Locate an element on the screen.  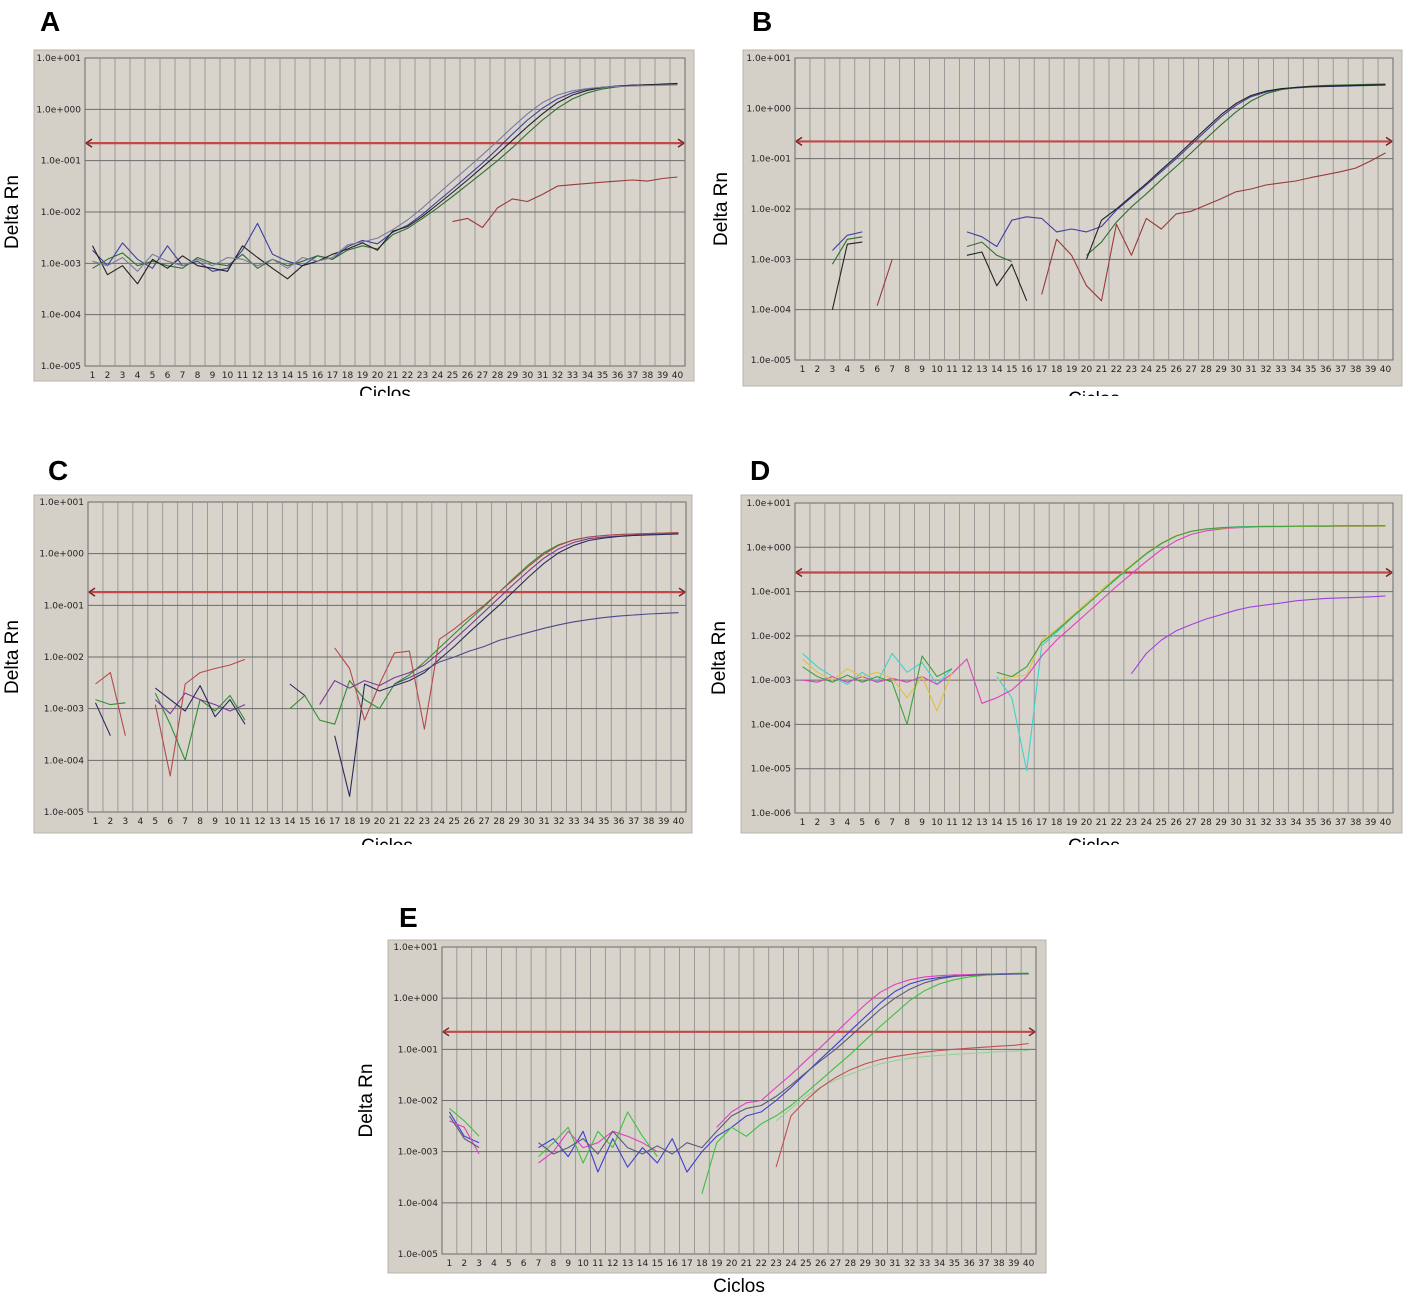
x-tick-label: 36 is located at coordinates (618, 376).